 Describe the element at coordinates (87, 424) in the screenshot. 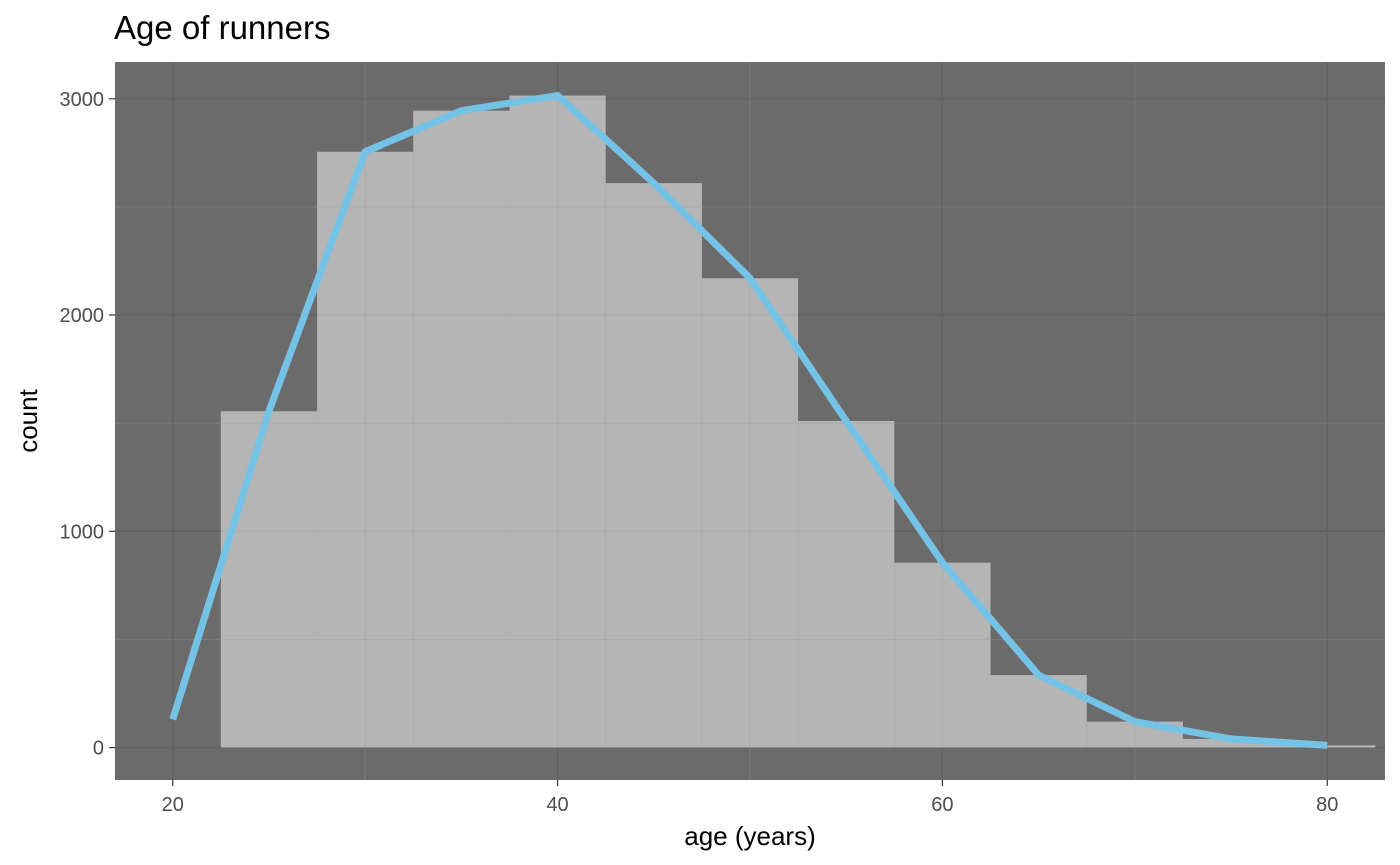

I see `y-axis-ticks: 0 1000 2000 3000` at that location.